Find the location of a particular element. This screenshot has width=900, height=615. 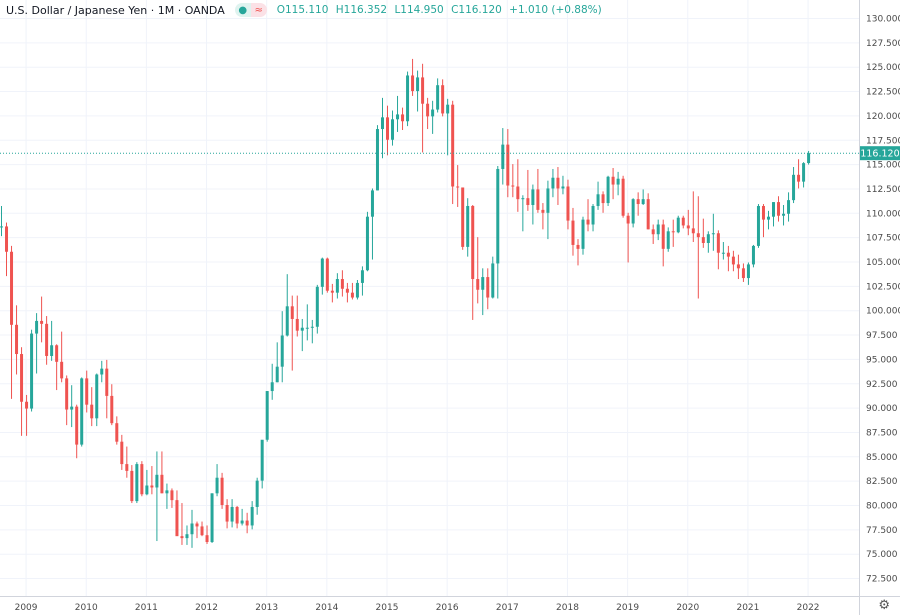

price-tick-label: 105.000 is located at coordinates (883, 263).